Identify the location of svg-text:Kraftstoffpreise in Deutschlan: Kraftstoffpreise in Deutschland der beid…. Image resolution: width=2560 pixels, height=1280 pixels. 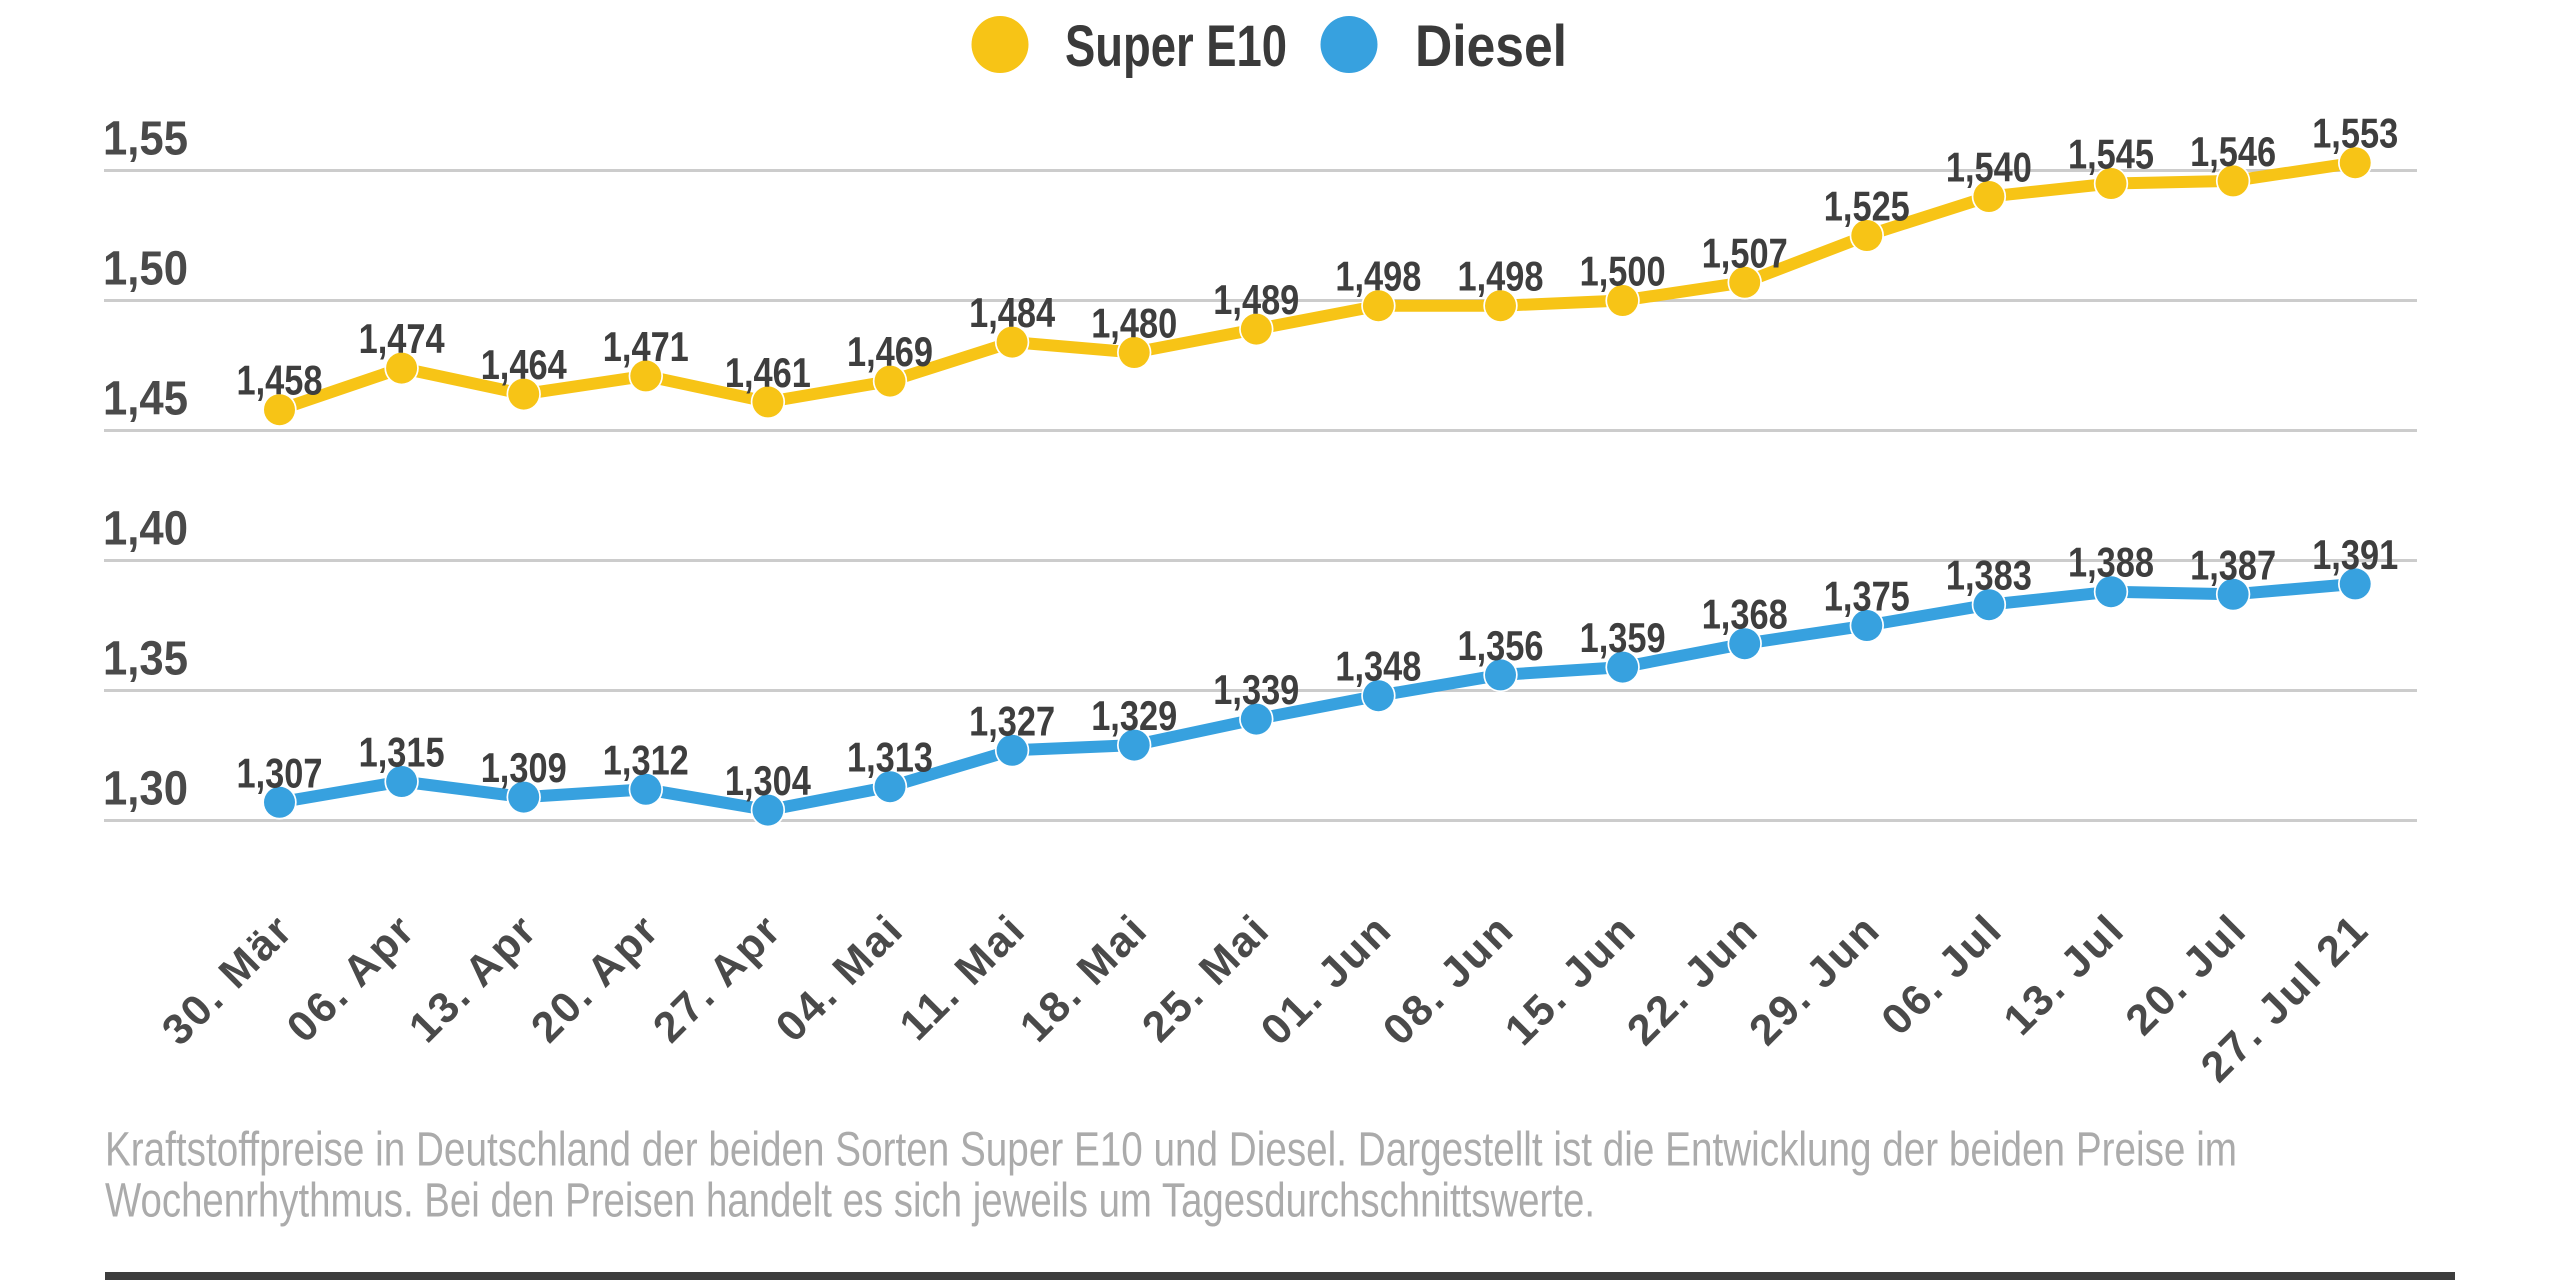
(1171, 1150).